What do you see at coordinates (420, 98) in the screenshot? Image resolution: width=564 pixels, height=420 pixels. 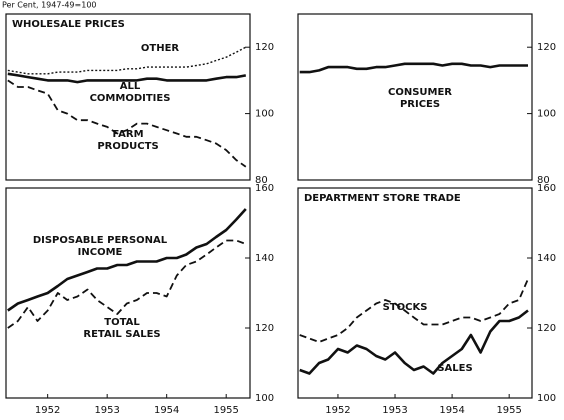 I see `series-label: CONSUMER PRICES` at bounding box center [420, 98].